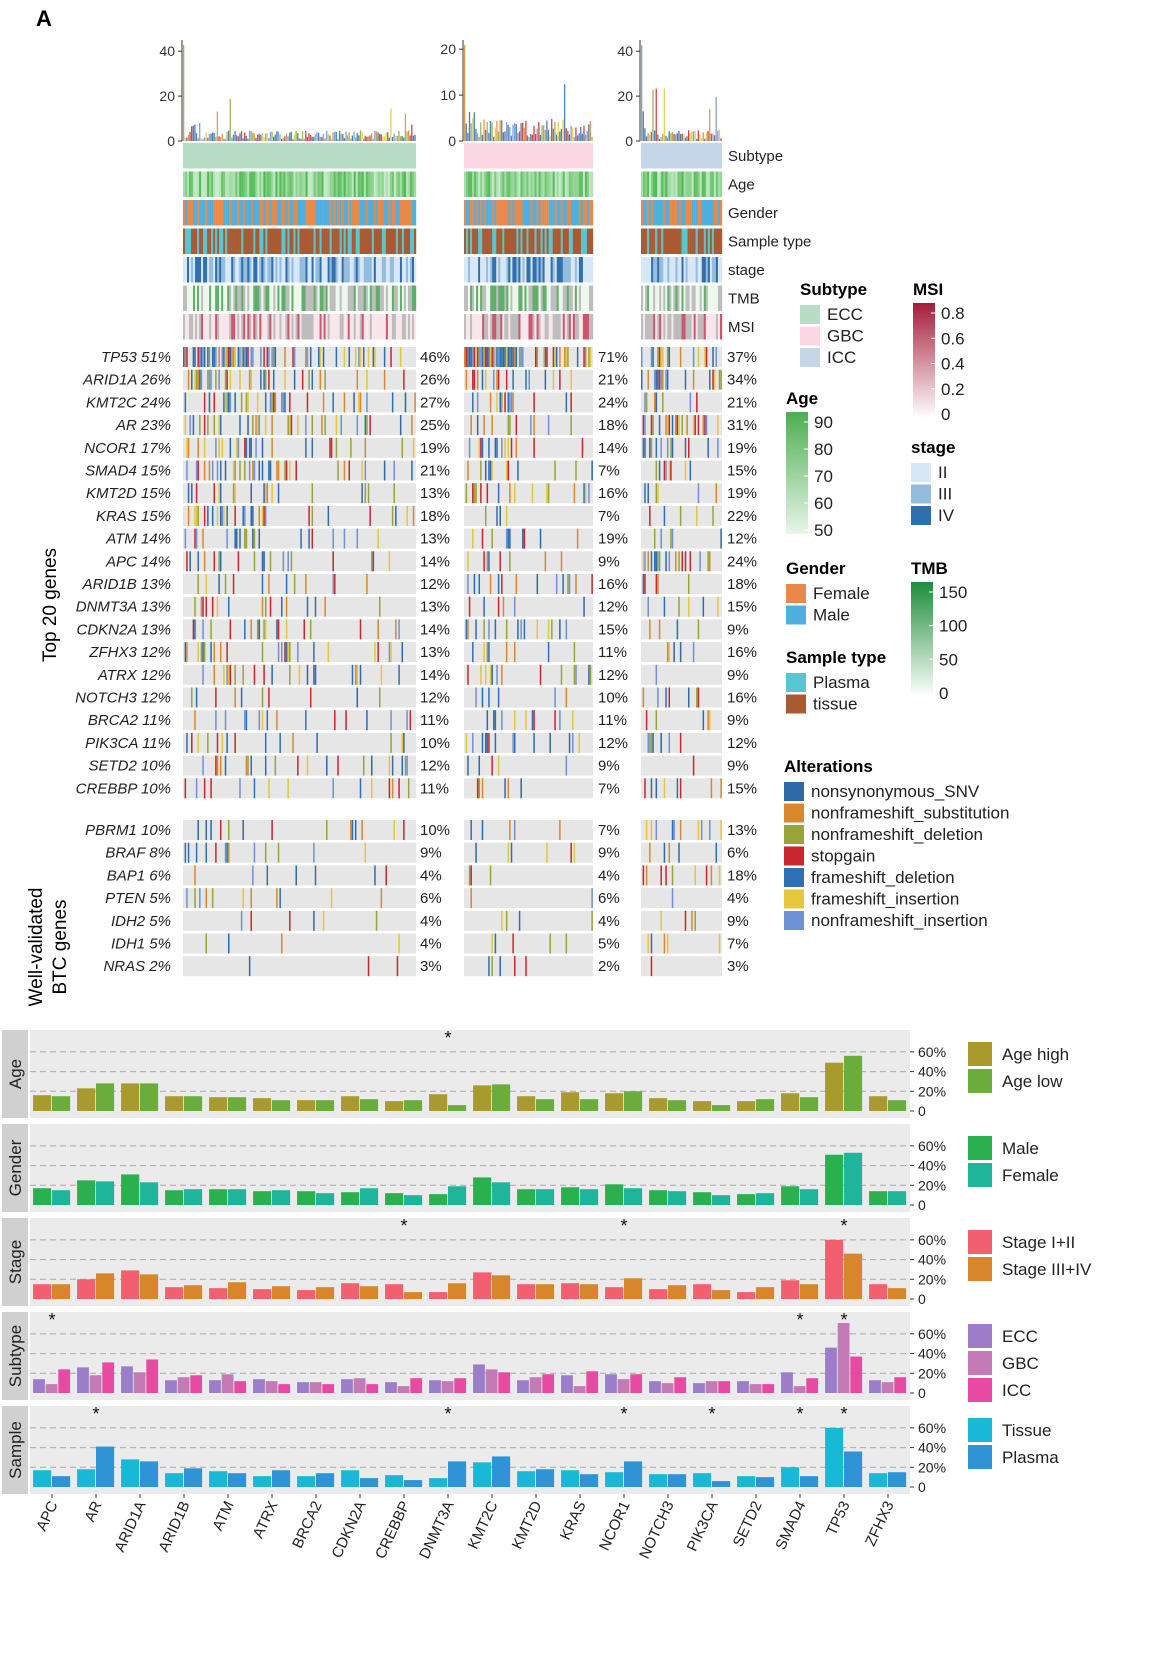 This screenshot has width=1163, height=1656. Describe the element at coordinates (625, 96) in the screenshot. I see `y-tick-label: 20` at that location.